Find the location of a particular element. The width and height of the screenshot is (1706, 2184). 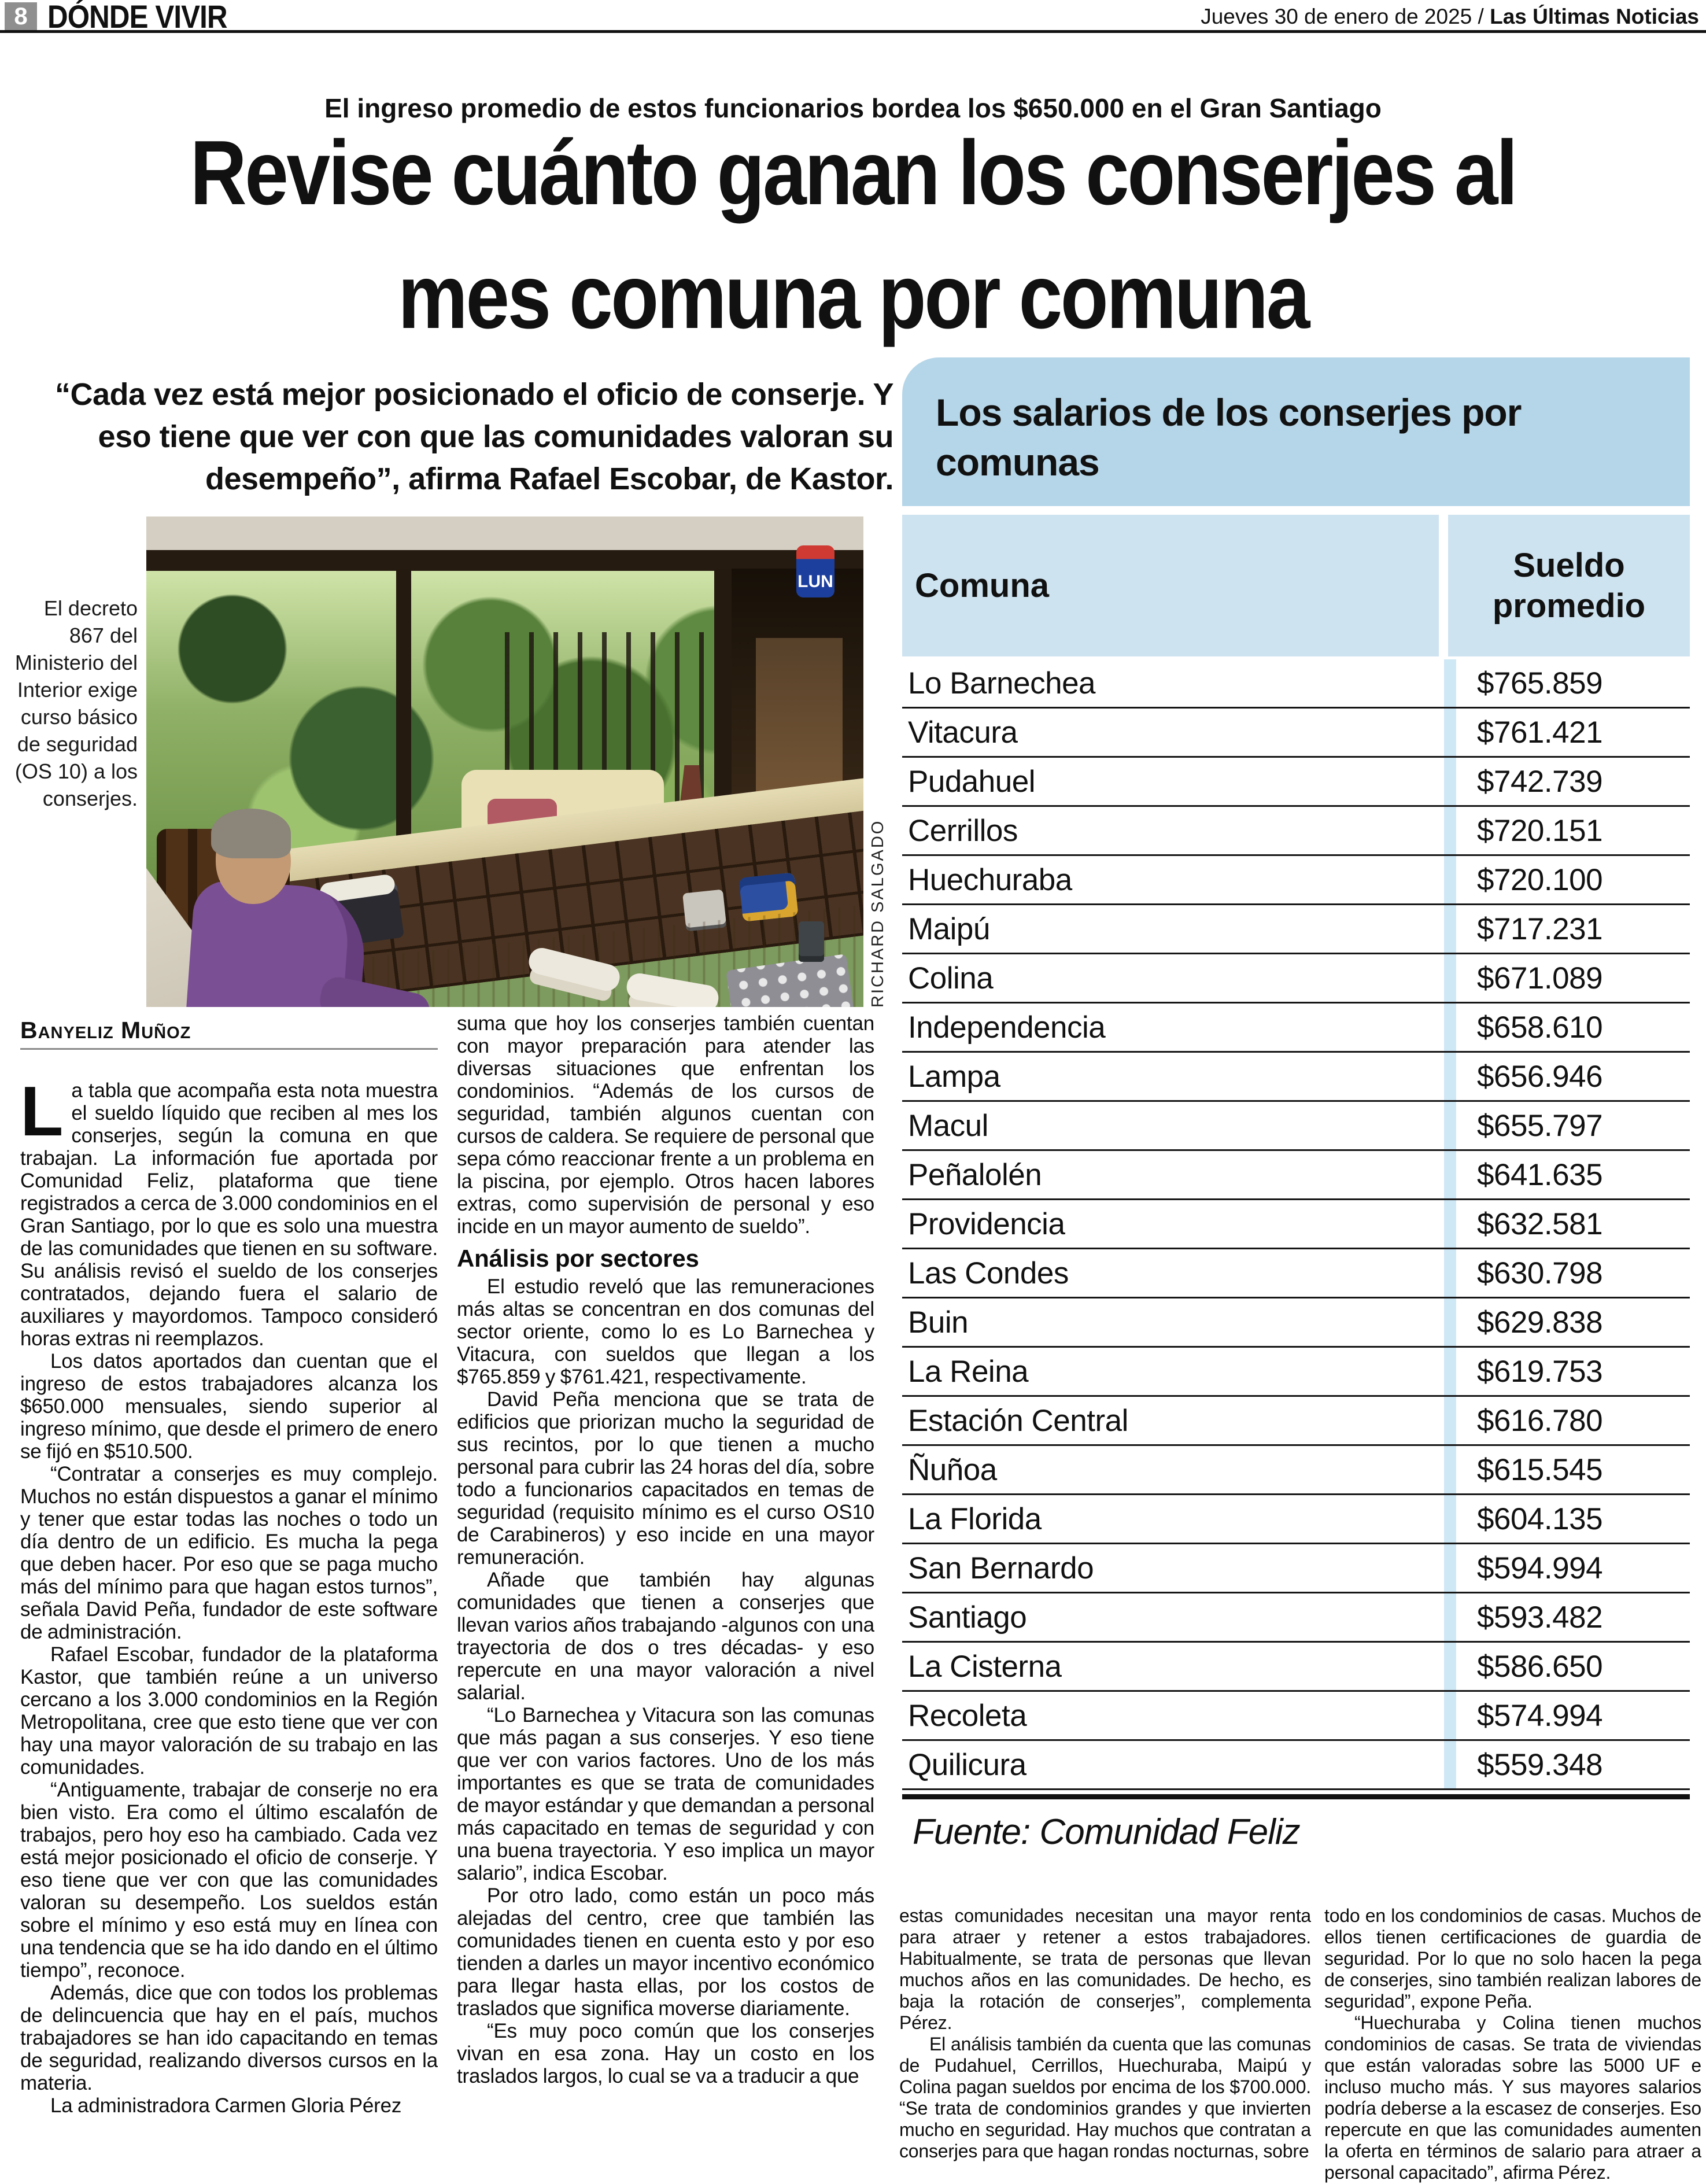

sueldo-cell: $656.946 is located at coordinates (1540, 1076).